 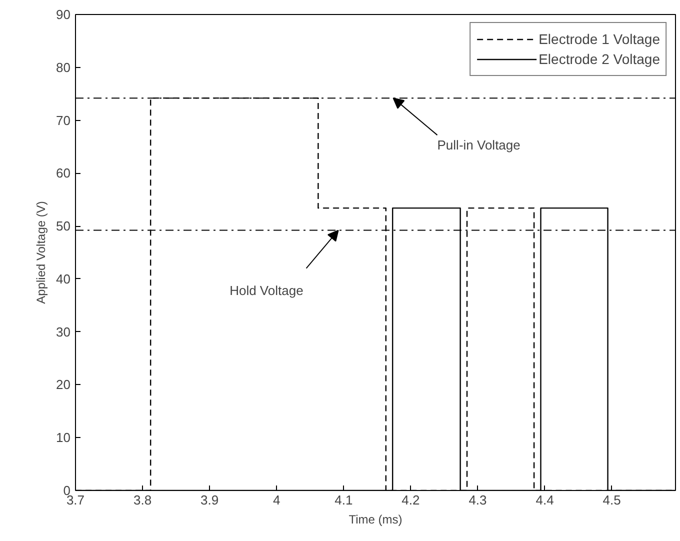 What do you see at coordinates (478, 145) in the screenshot?
I see `annotation: Pull-in Voltage` at bounding box center [478, 145].